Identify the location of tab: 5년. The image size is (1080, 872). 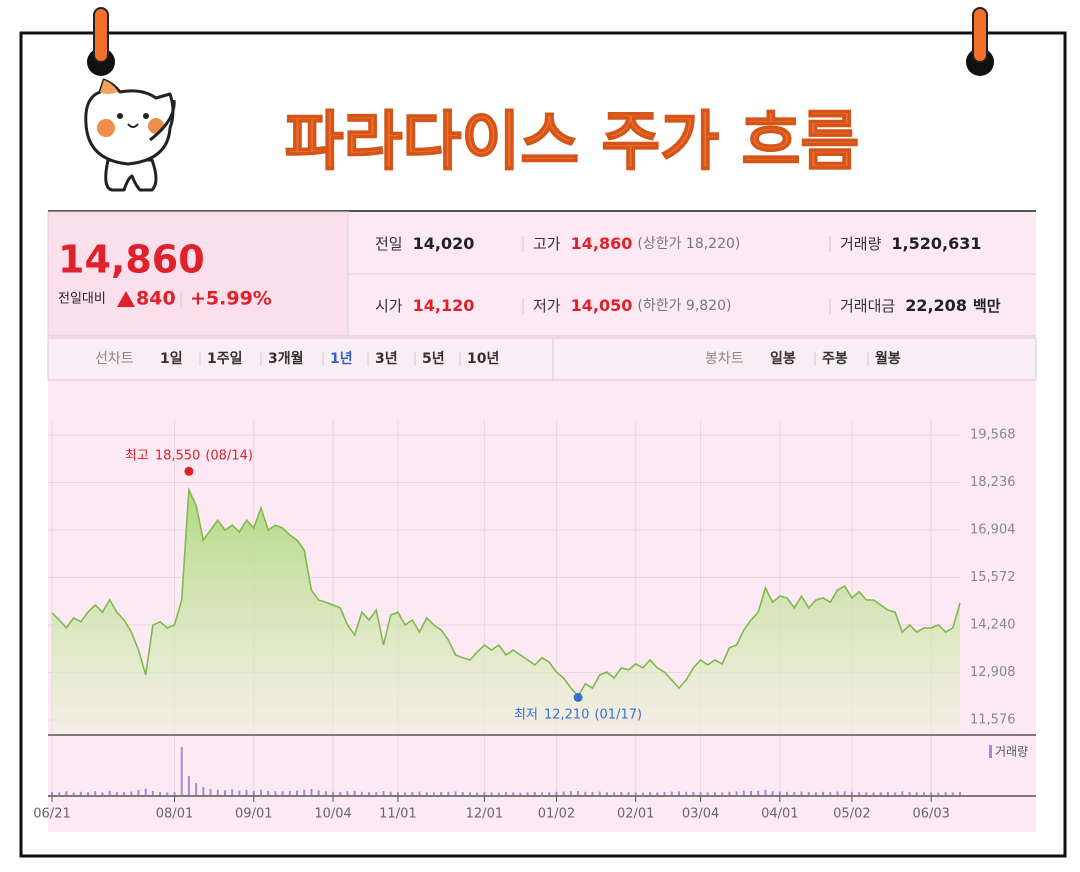
(433, 359).